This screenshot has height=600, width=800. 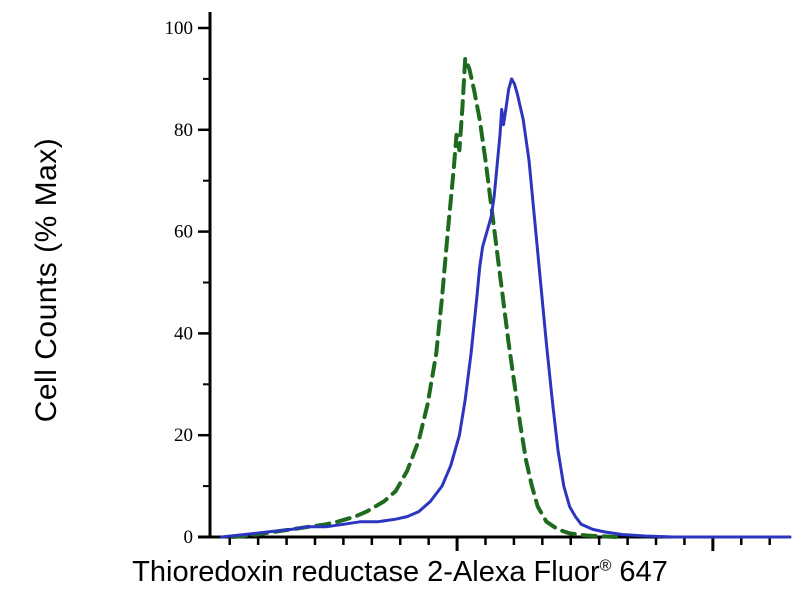 I want to click on y-tick-label: 0, so click(x=189, y=537).